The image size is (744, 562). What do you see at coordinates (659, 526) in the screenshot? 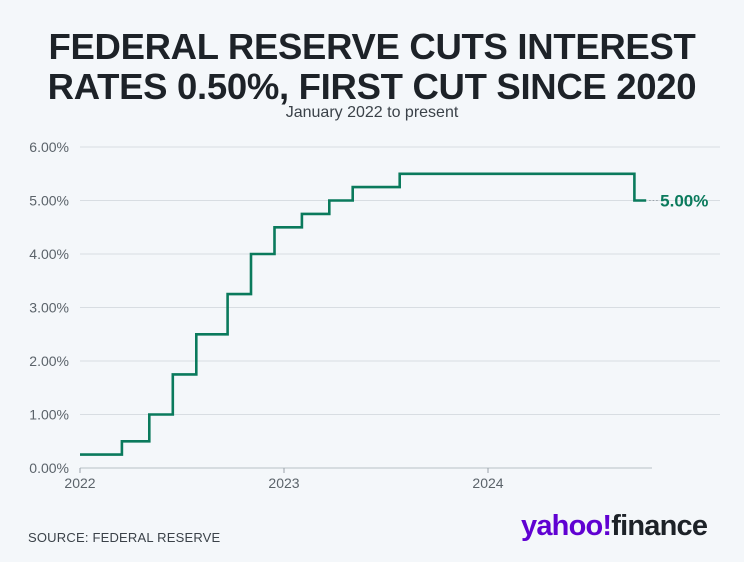
I see `logo-finance-text: finance` at bounding box center [659, 526].